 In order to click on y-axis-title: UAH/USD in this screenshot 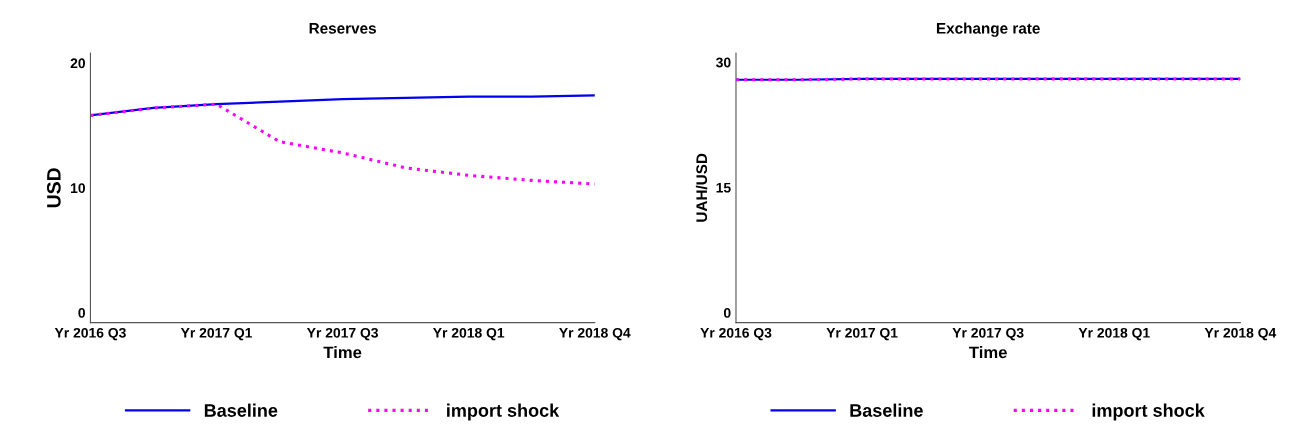, I will do `click(701, 187)`.